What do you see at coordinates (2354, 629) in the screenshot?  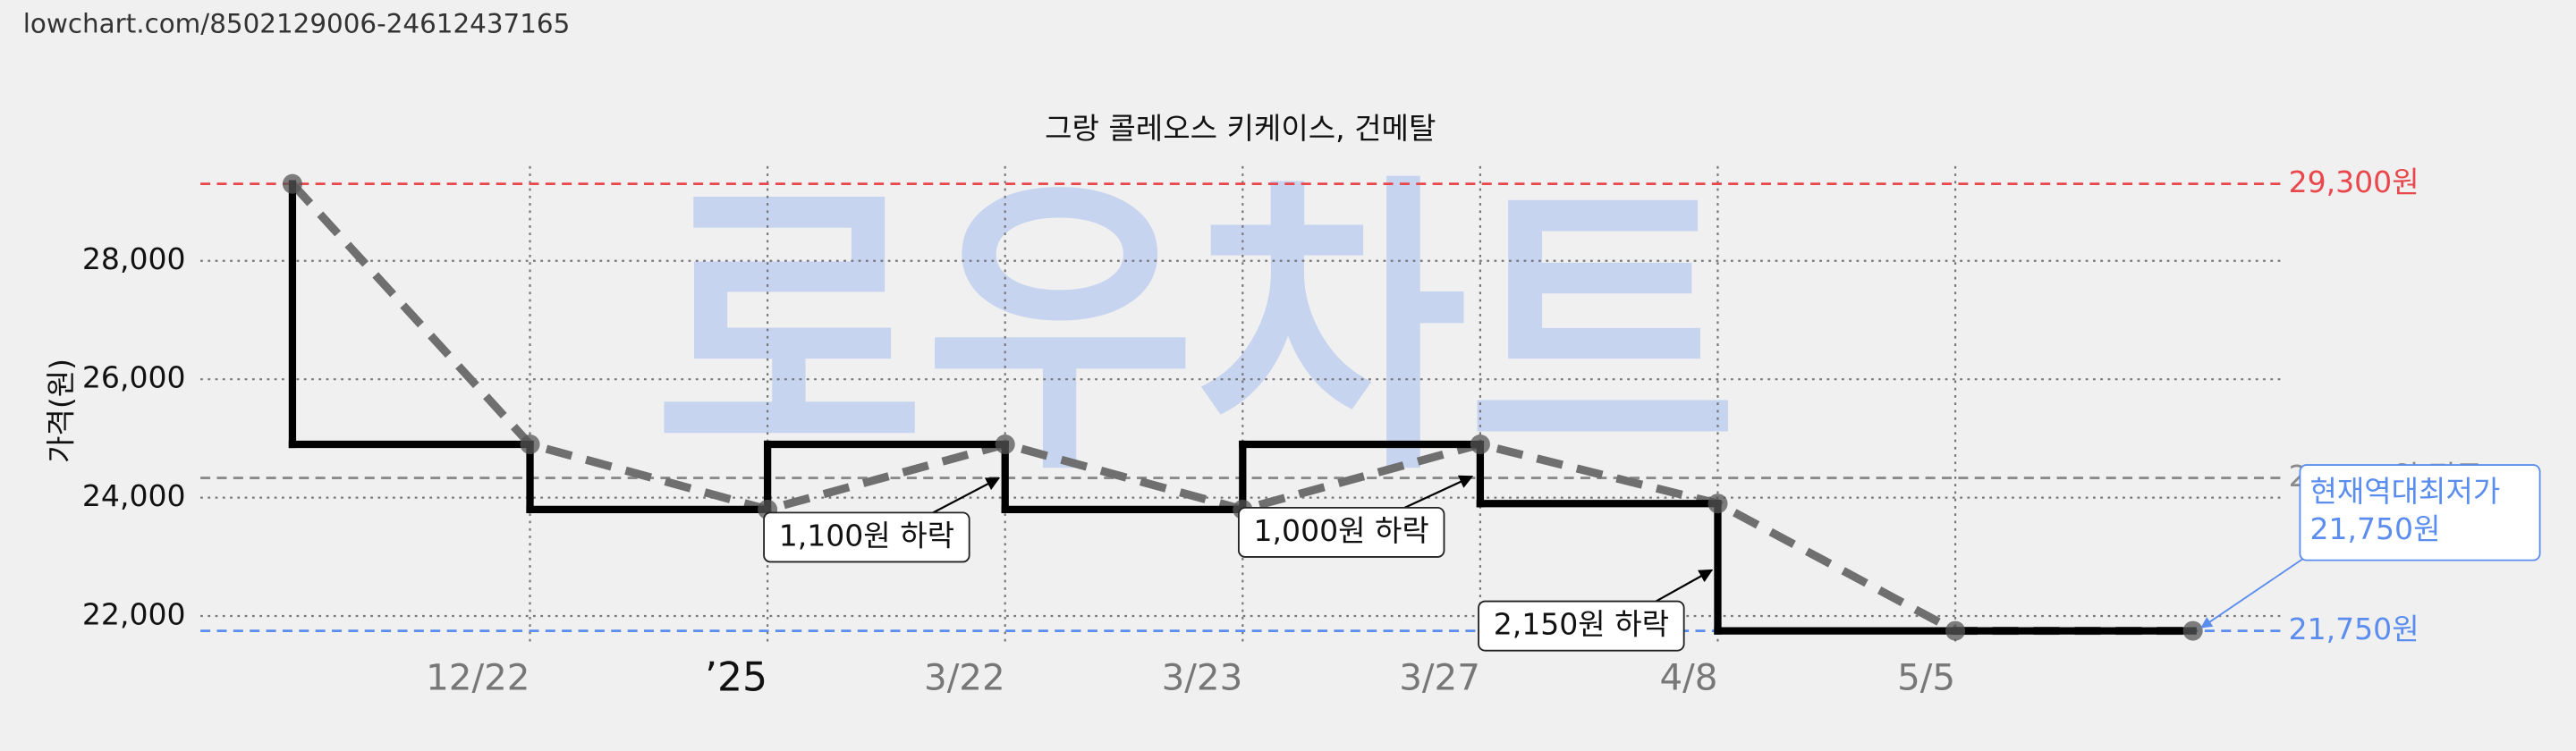 I see `reference-label: 21,750원` at bounding box center [2354, 629].